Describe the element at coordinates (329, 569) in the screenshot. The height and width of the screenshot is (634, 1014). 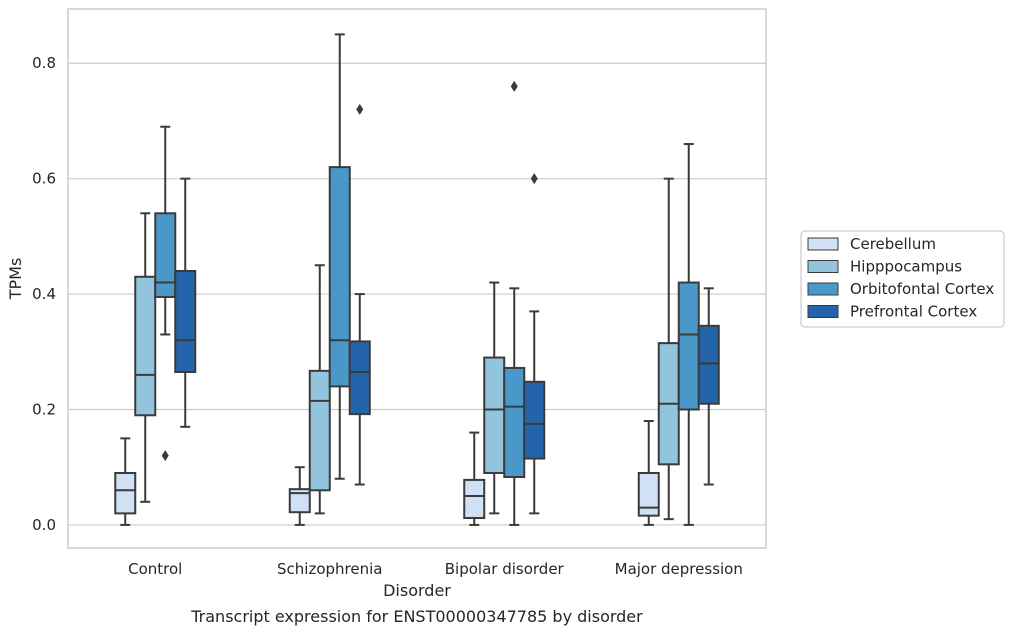
I see `x-tick-label-schizophrenia: Schizophrenia` at that location.